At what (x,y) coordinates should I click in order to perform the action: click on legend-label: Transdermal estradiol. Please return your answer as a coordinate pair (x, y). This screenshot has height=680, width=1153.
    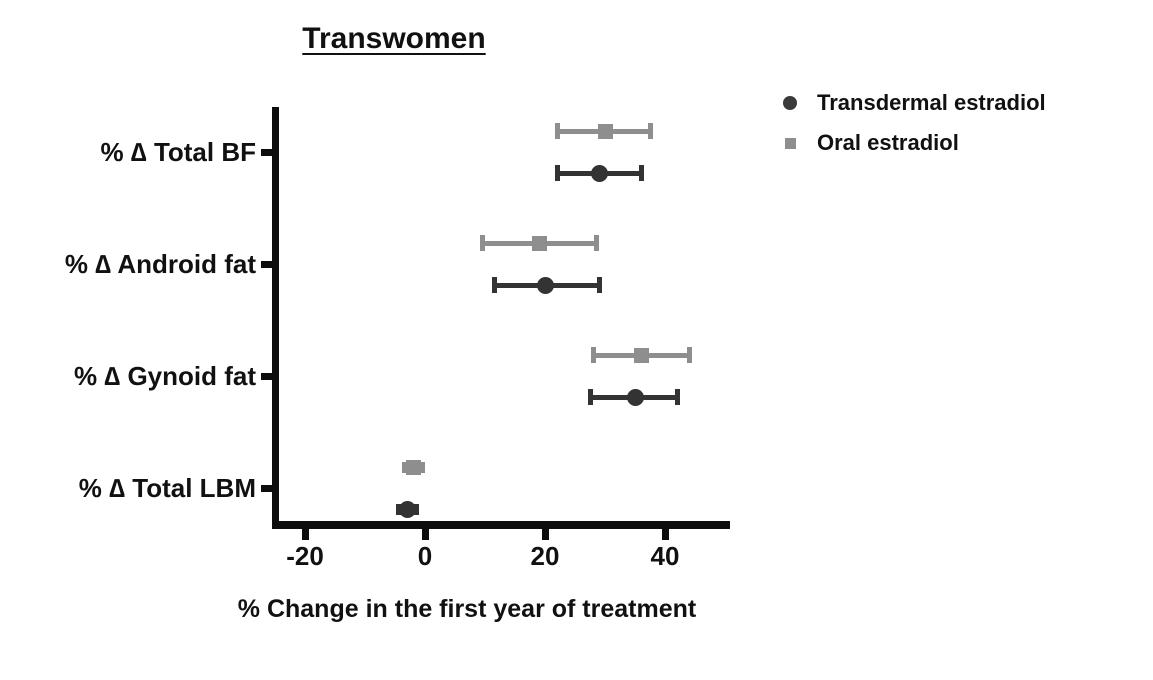
    Looking at the image, I should click on (931, 102).